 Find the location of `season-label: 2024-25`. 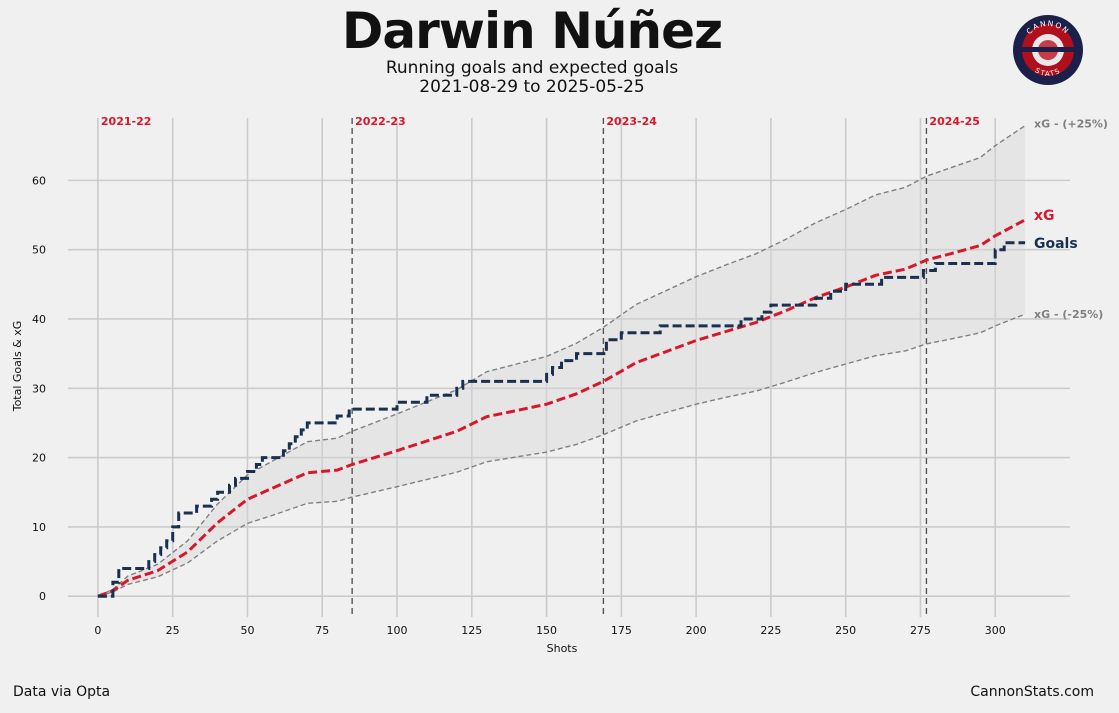

season-label: 2024-25 is located at coordinates (954, 121).